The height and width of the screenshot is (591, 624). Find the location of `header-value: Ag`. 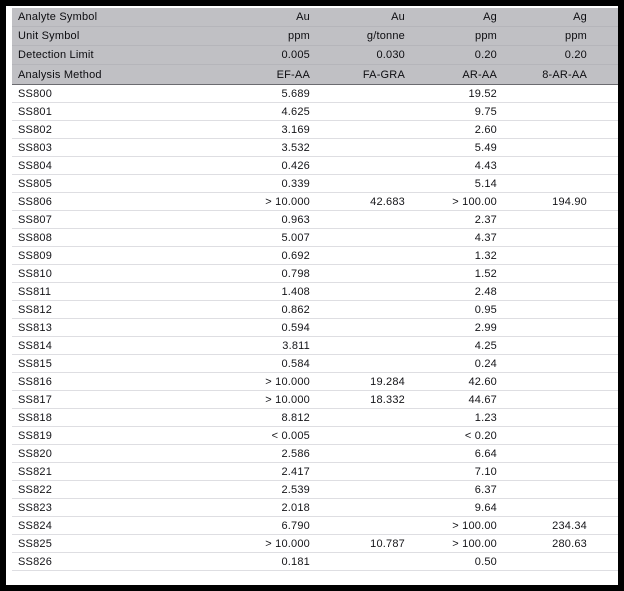

header-value: Ag is located at coordinates (580, 17).